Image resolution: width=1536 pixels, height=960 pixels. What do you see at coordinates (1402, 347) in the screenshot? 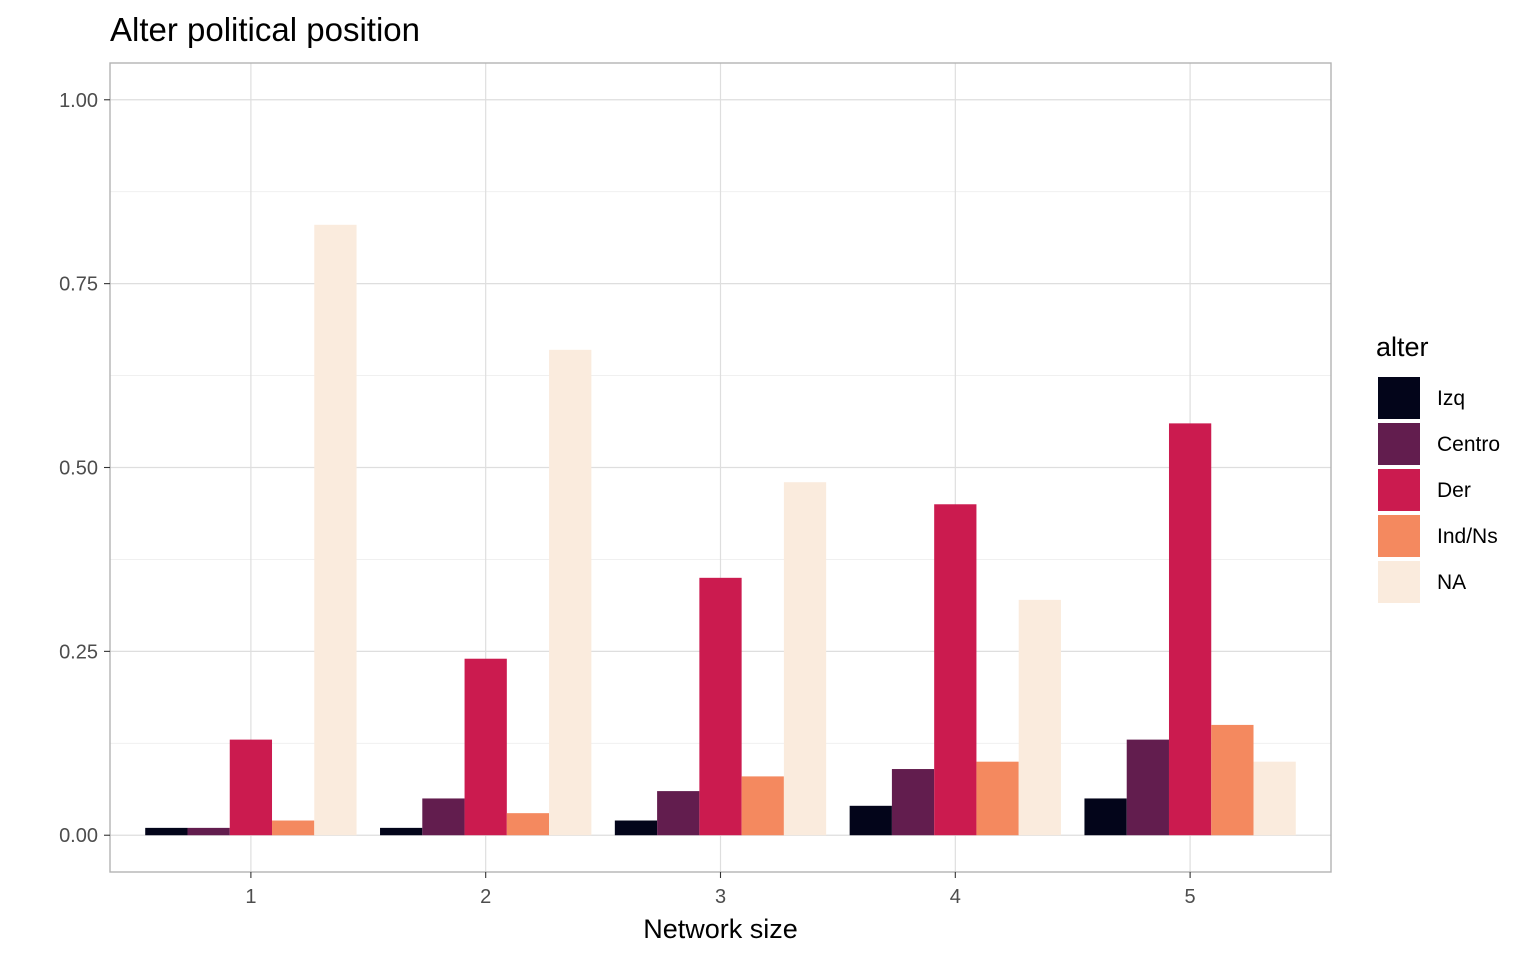
I see `legend-title: alter` at bounding box center [1402, 347].